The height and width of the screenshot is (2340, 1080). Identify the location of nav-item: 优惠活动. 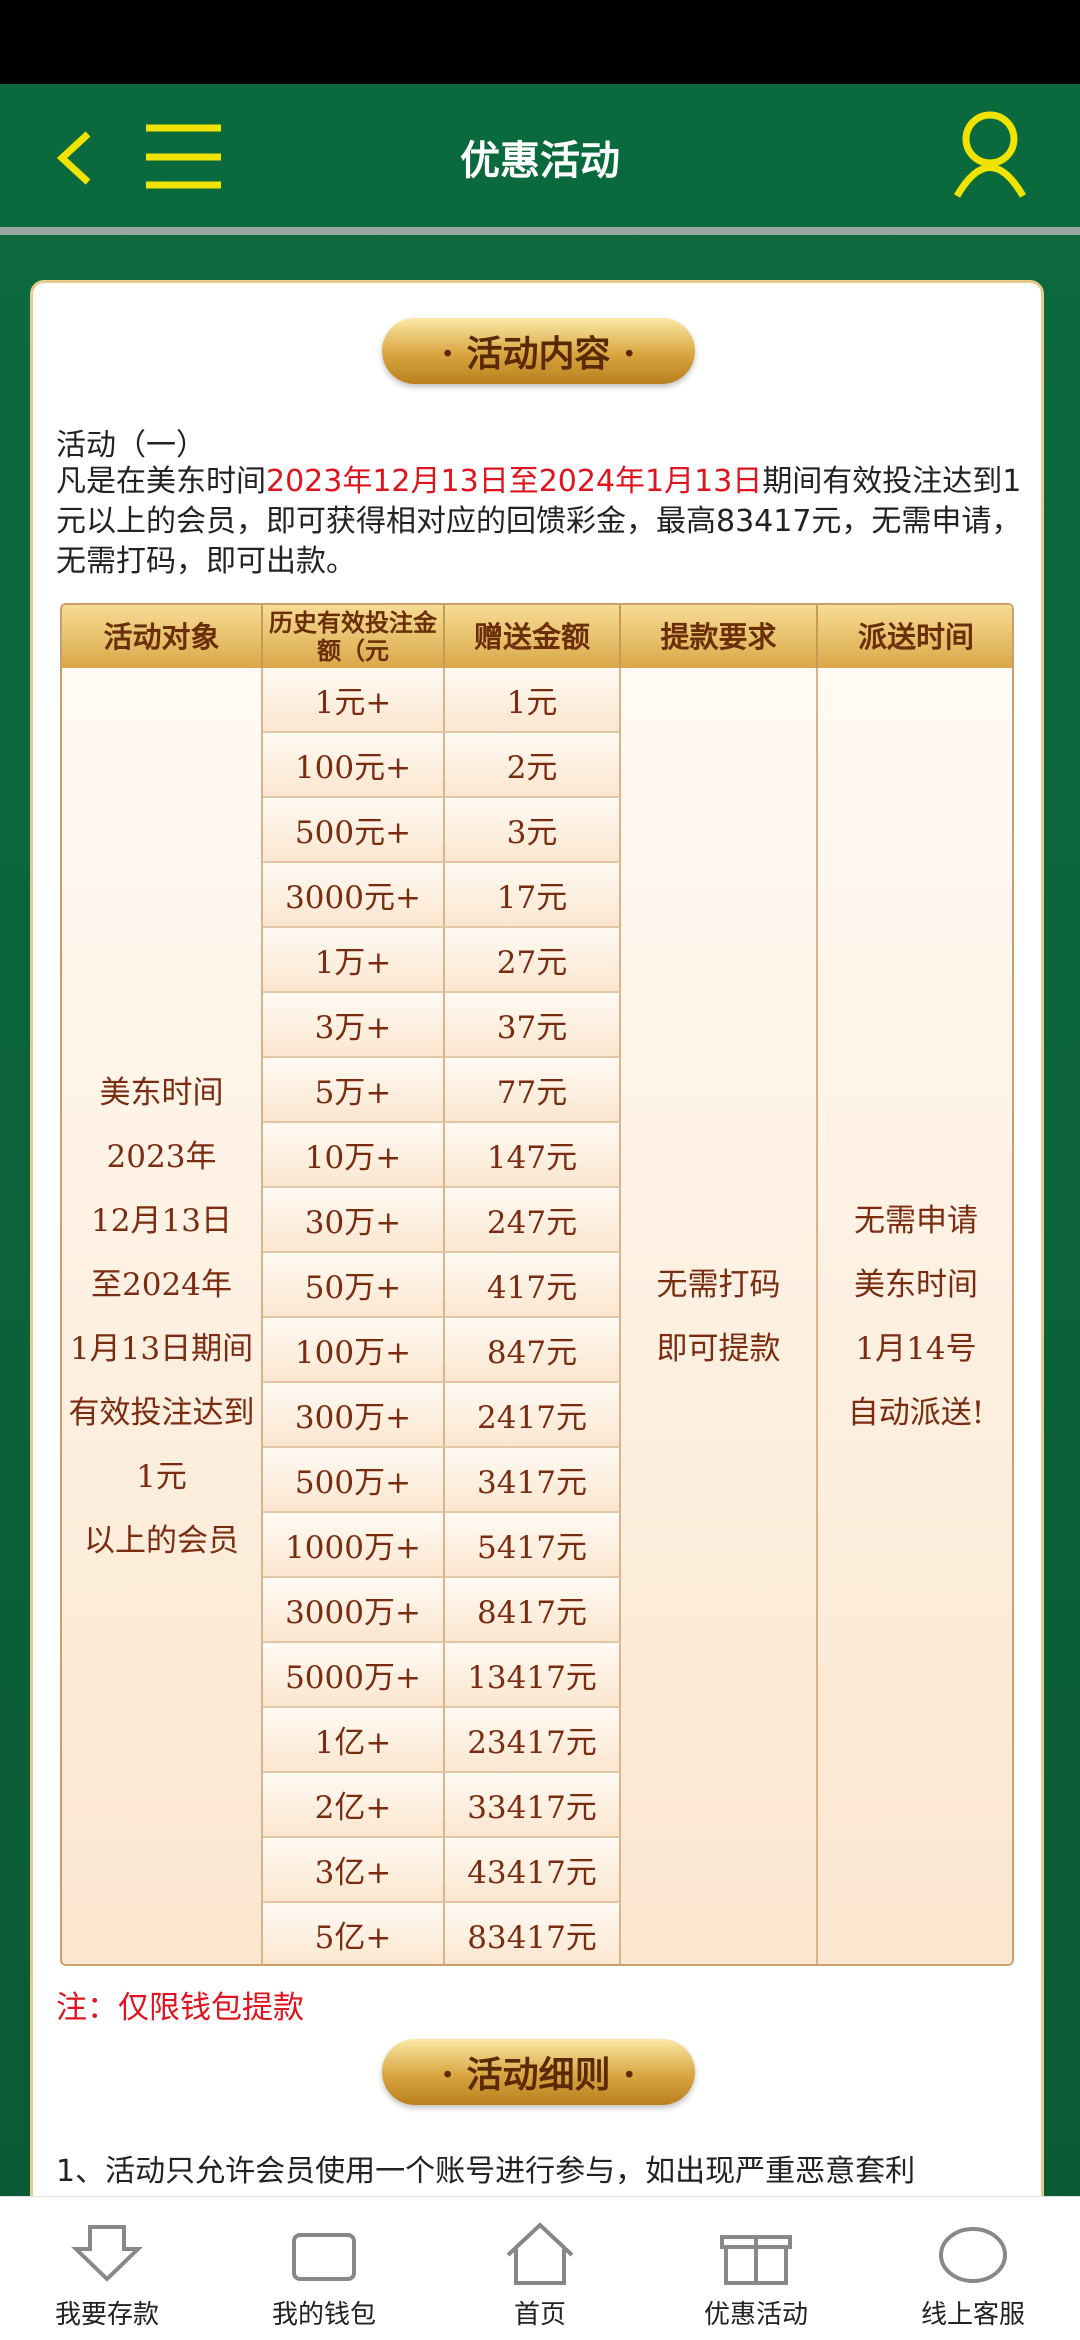
(755, 2315).